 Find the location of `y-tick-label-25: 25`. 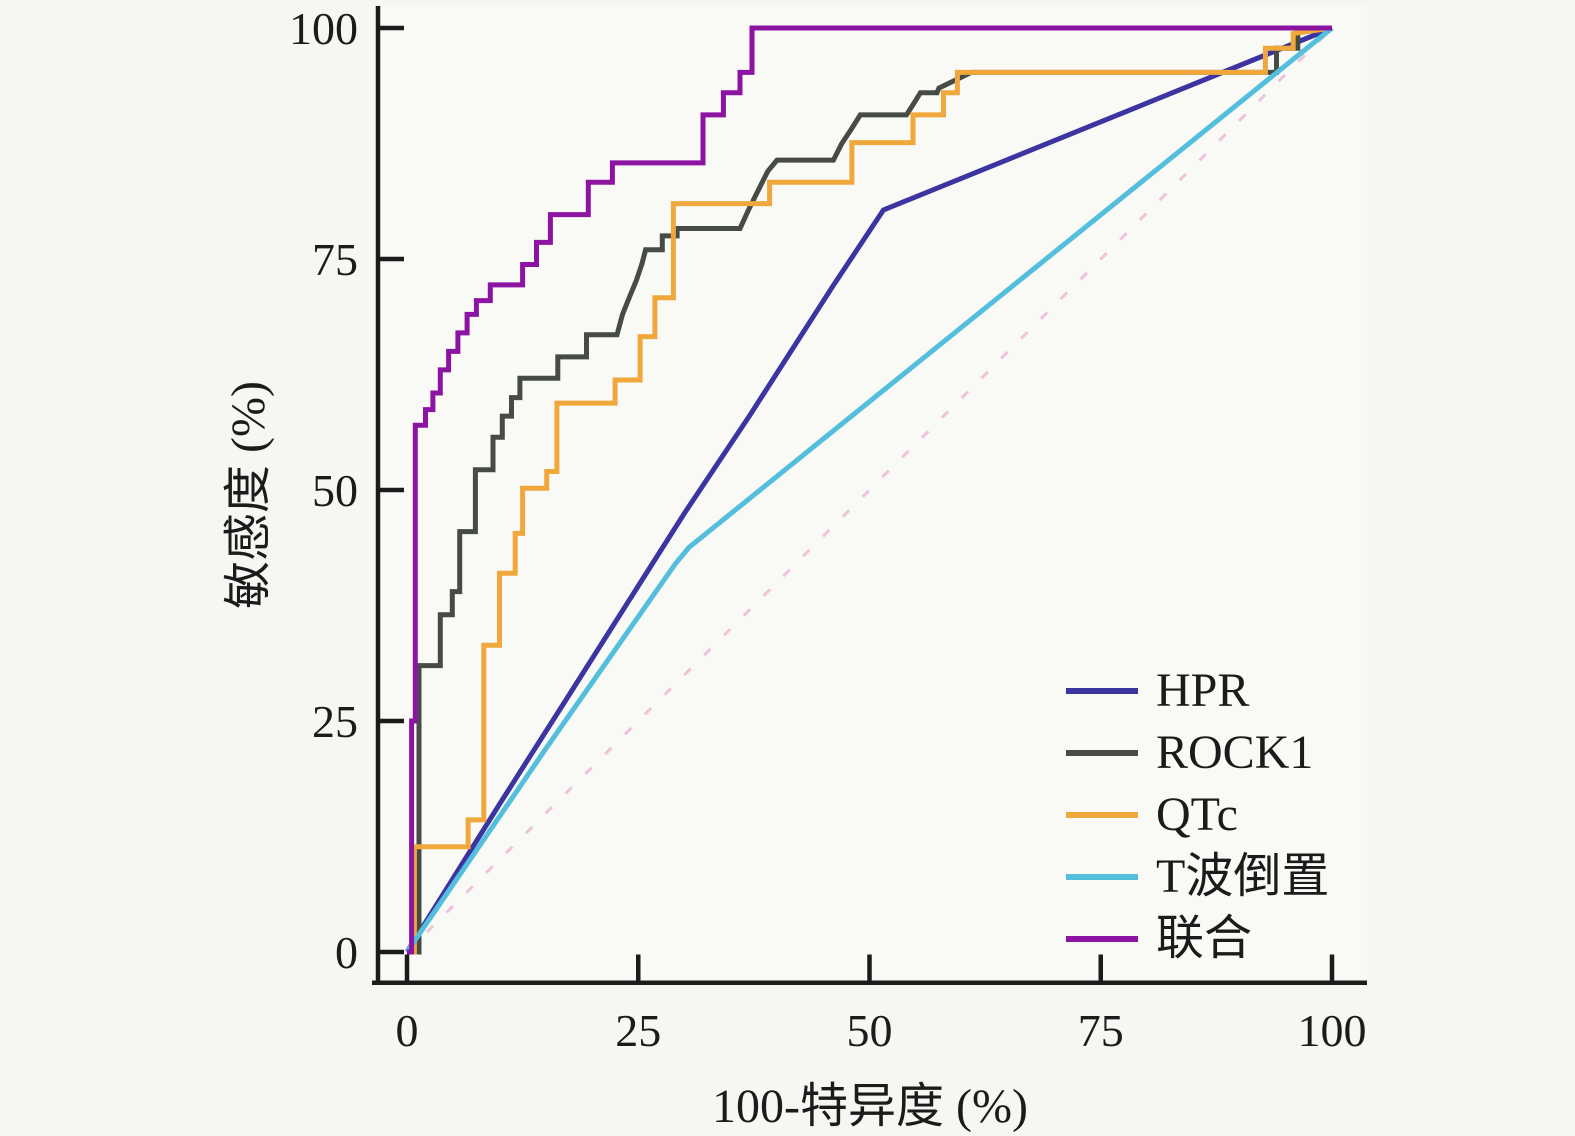

y-tick-label-25: 25 is located at coordinates (335, 721).